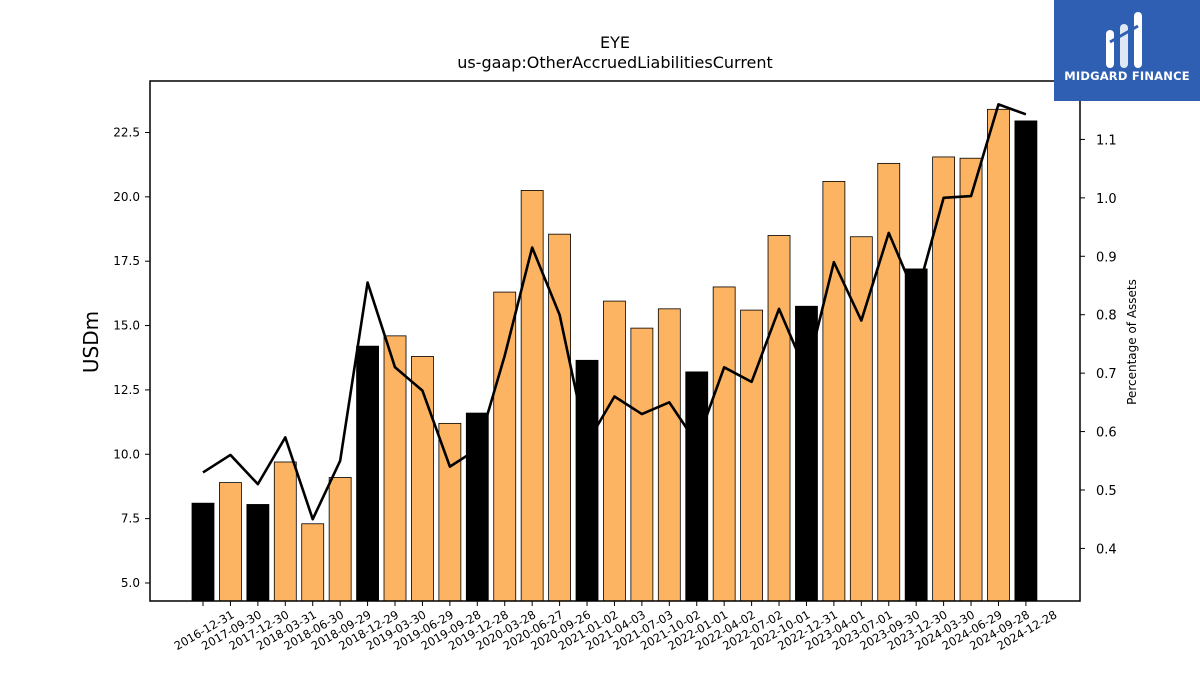 The width and height of the screenshot is (1200, 675). What do you see at coordinates (615, 62) in the screenshot?
I see `chart-subtitle: us-gaap:OtherAccruedLiabilitiesCurrent` at bounding box center [615, 62].